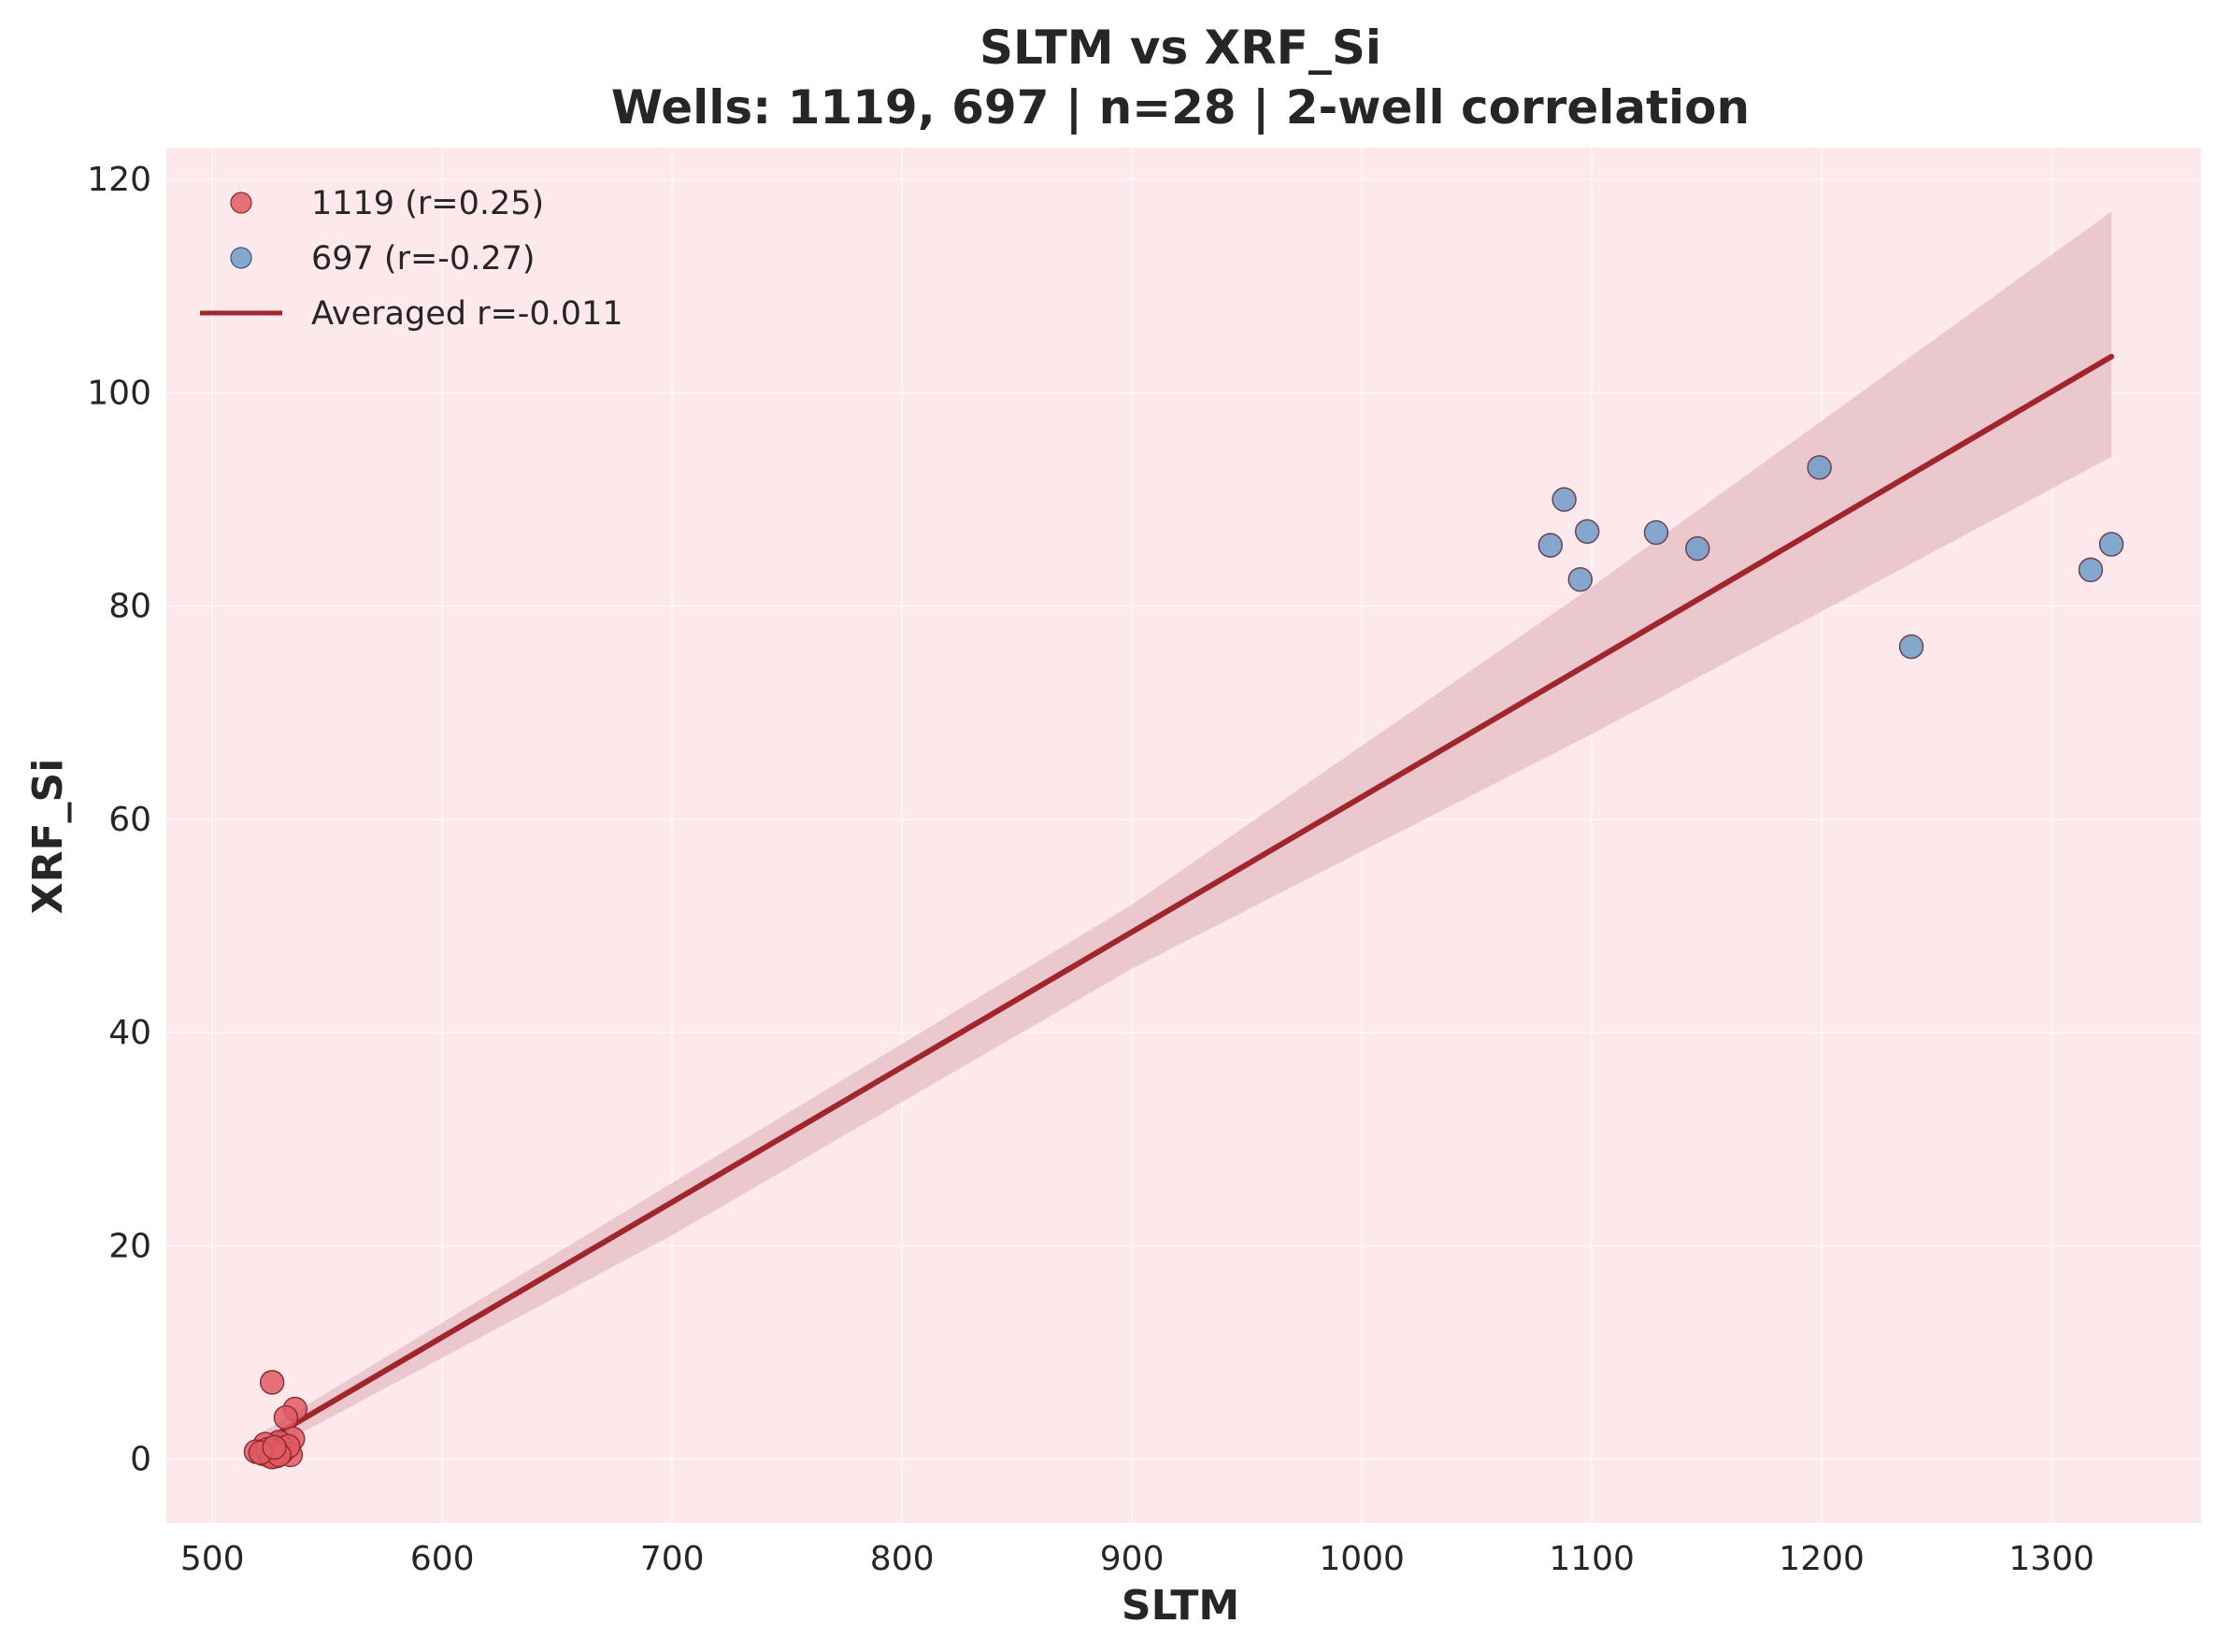 This screenshot has height=1652, width=2216. I want to click on x-tick-label: 1100, so click(1592, 1559).